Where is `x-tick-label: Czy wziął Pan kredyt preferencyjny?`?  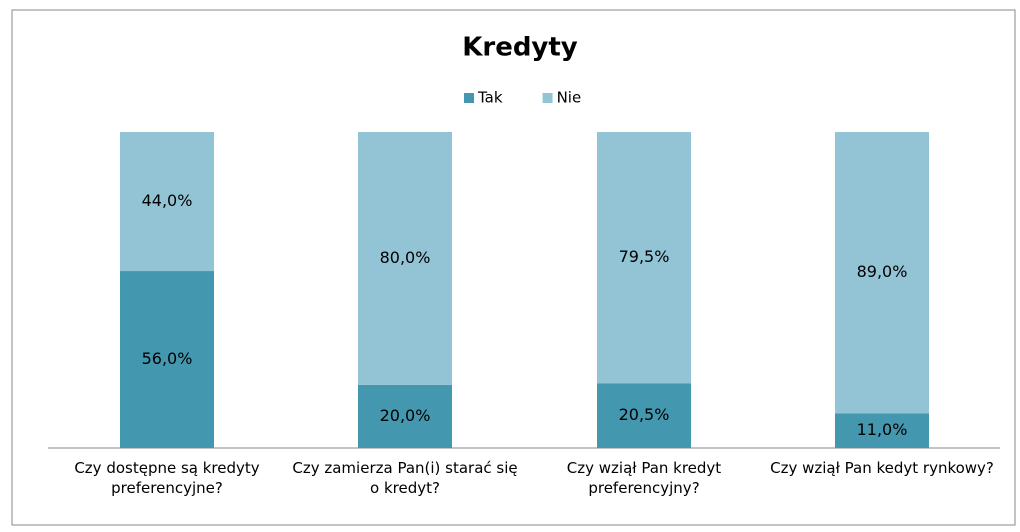 x-tick-label: Czy wziął Pan kredyt preferencyjny? is located at coordinates (644, 478).